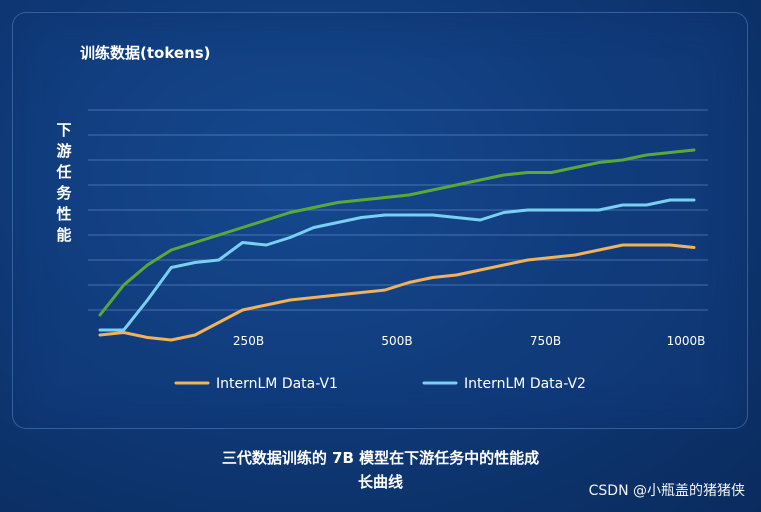 The height and width of the screenshot is (512, 761). I want to click on y-axis-label: 下游任务性能, so click(64, 182).